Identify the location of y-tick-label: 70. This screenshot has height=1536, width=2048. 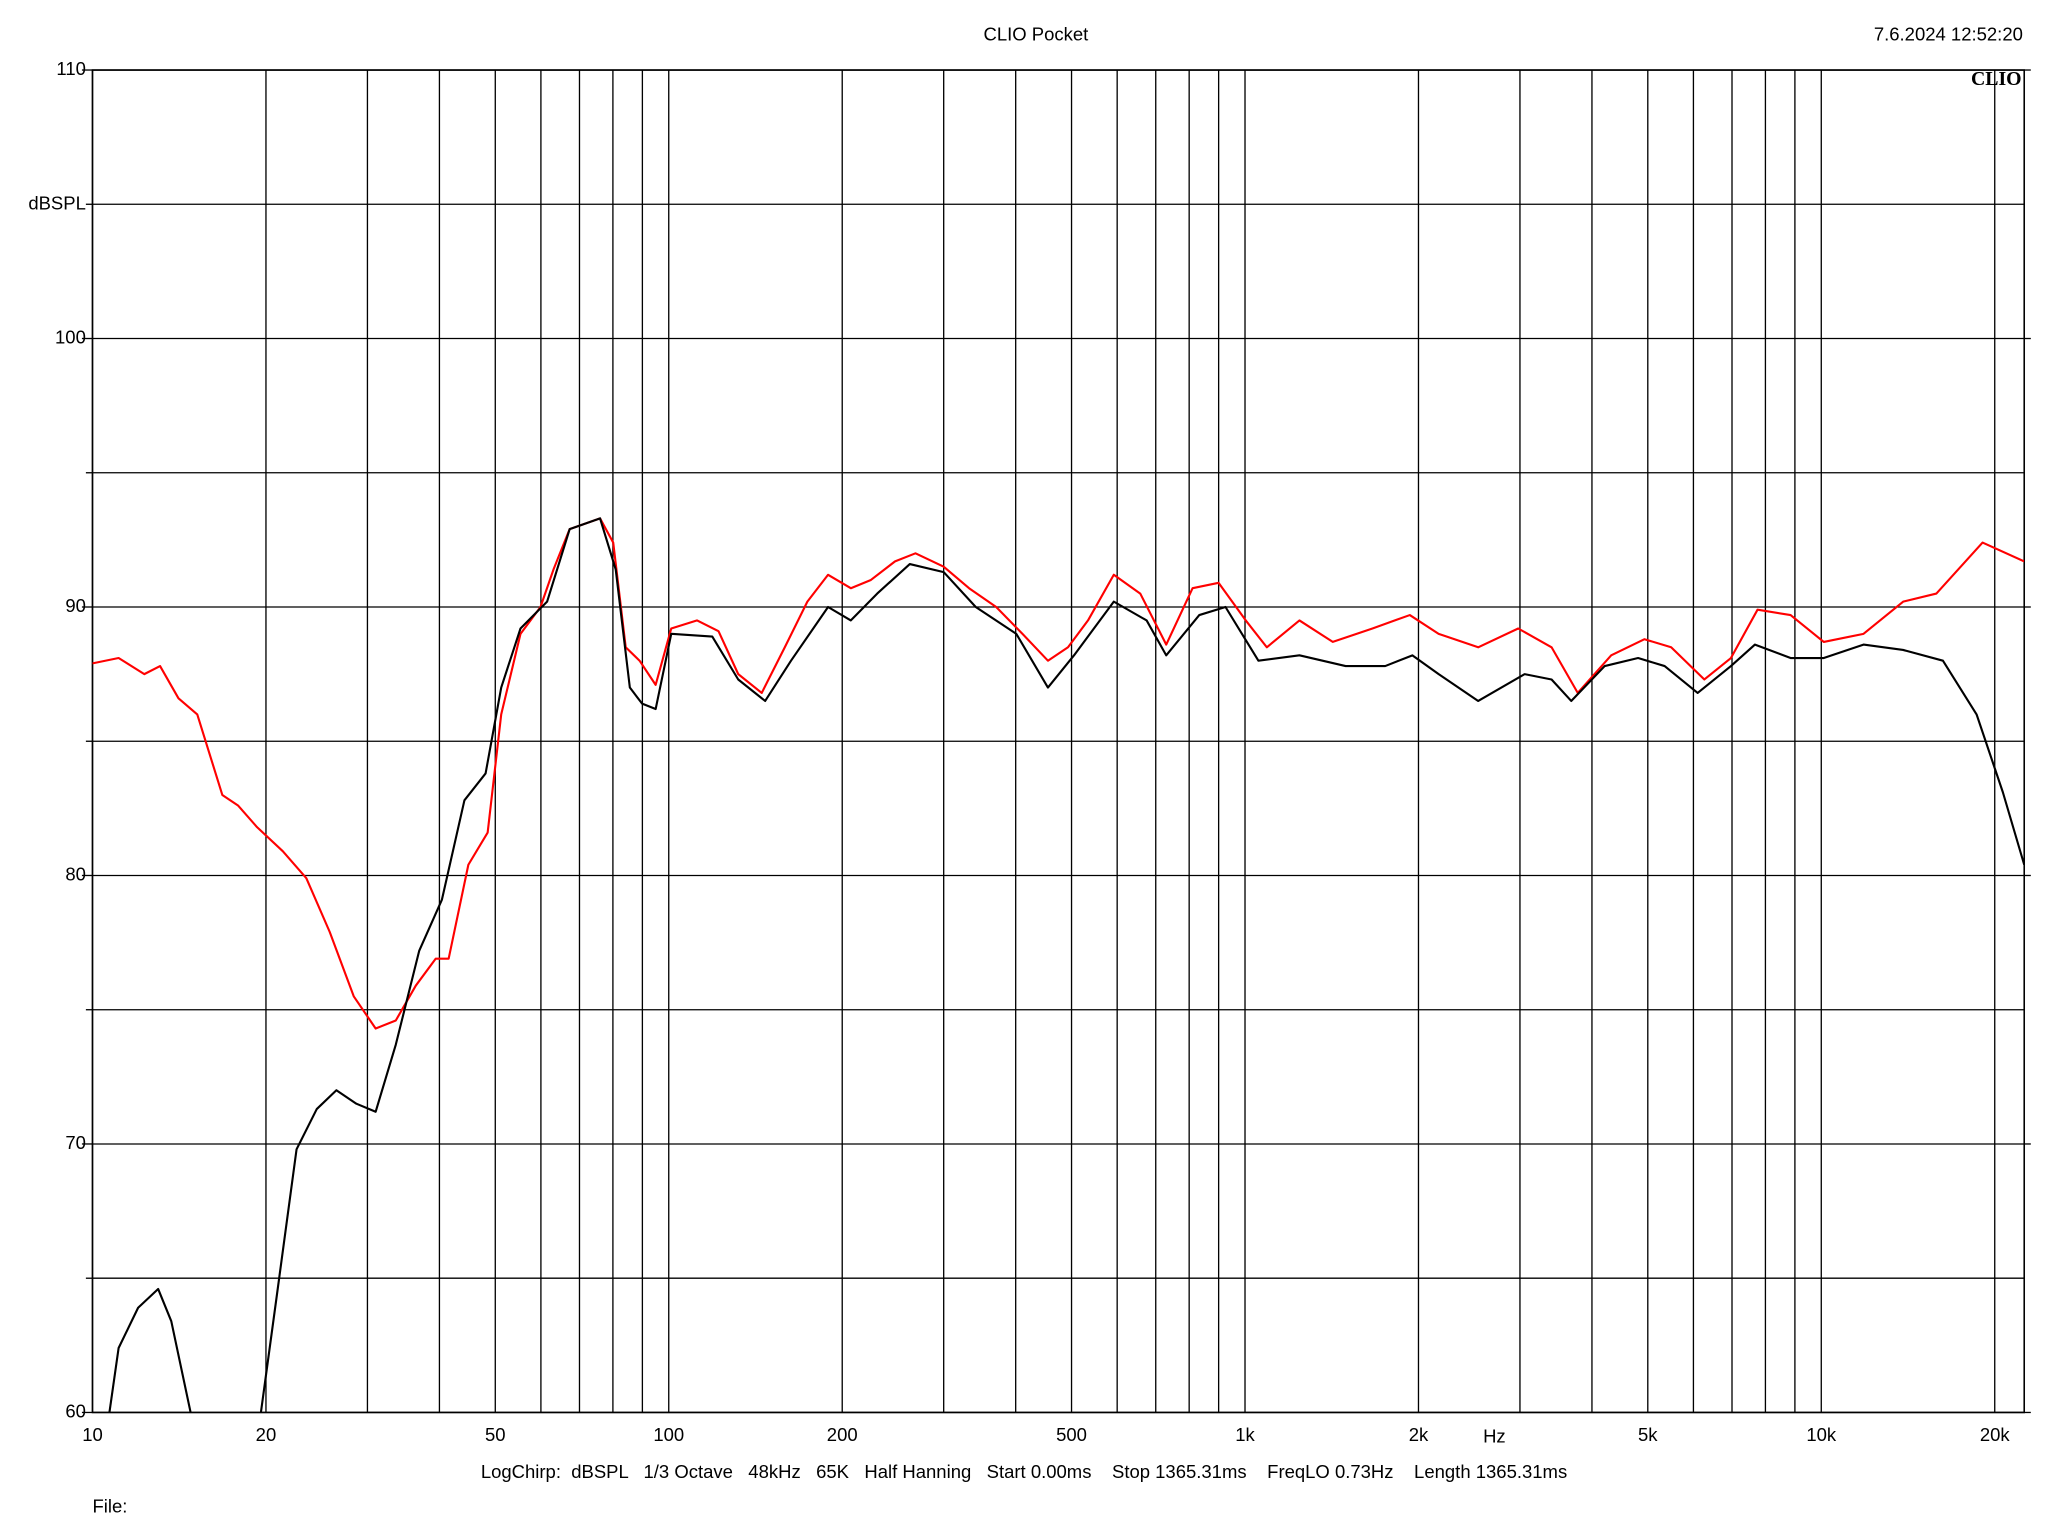
(75, 1142).